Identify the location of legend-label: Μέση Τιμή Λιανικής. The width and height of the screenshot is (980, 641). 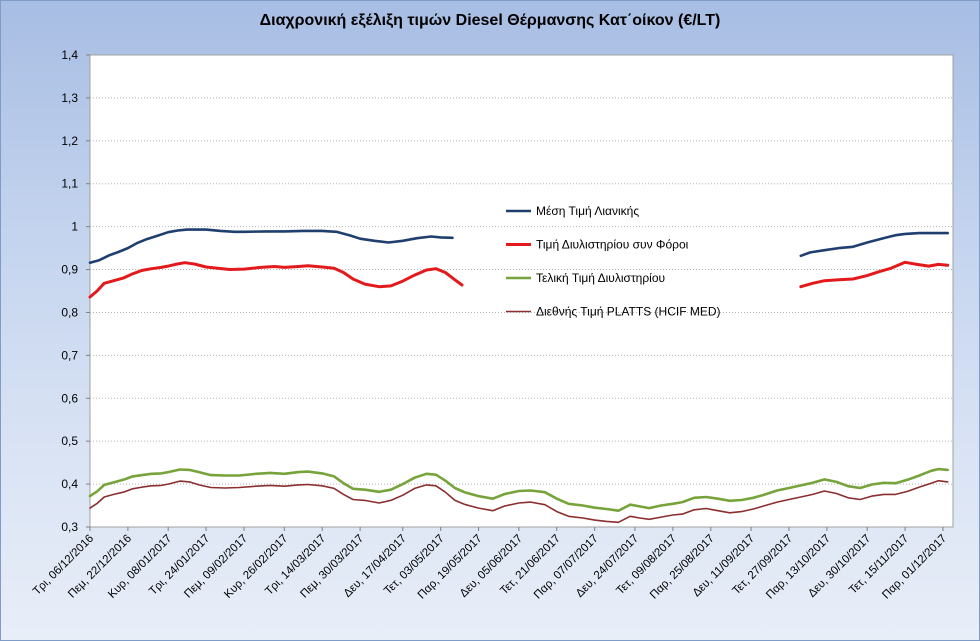
(587, 211).